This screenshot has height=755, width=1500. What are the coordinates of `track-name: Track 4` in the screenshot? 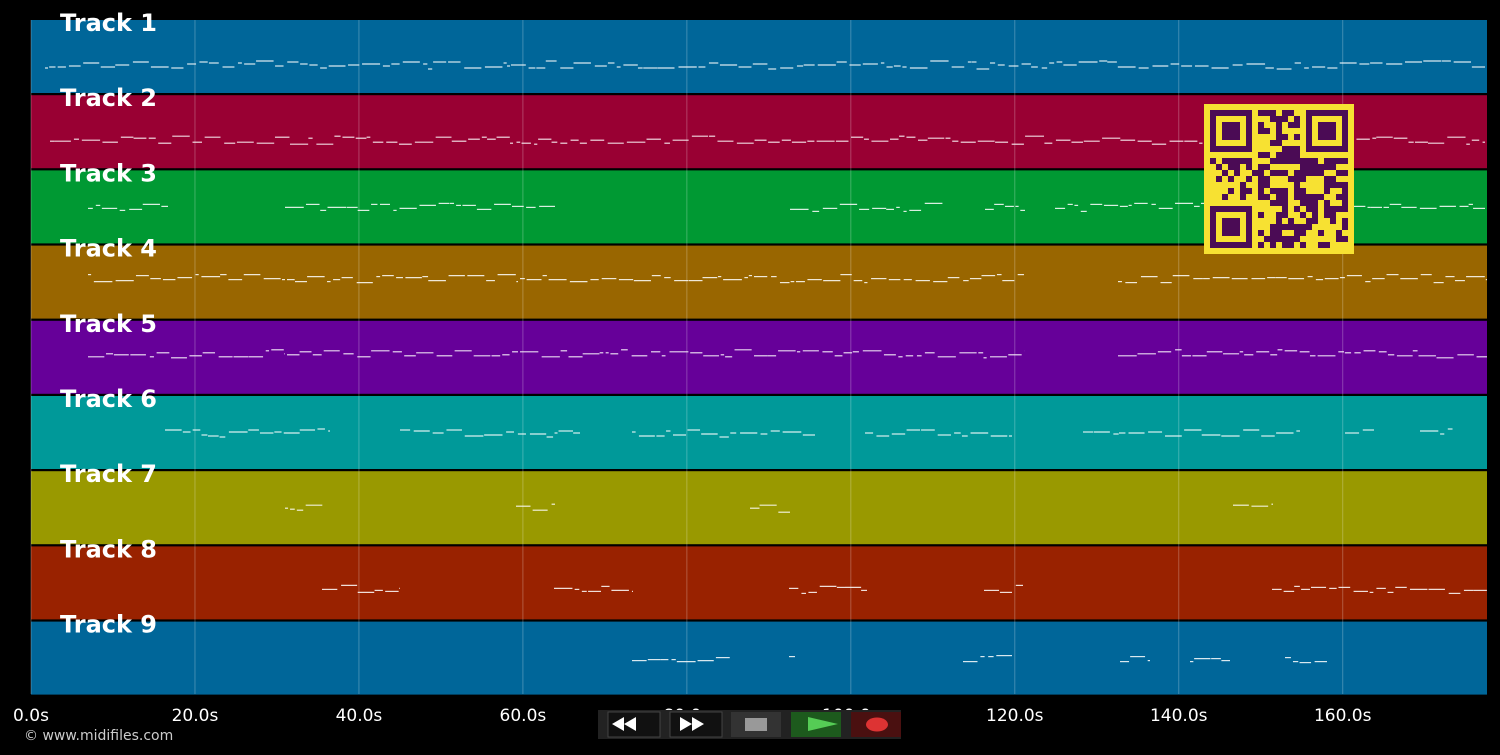 It's located at (108, 249).